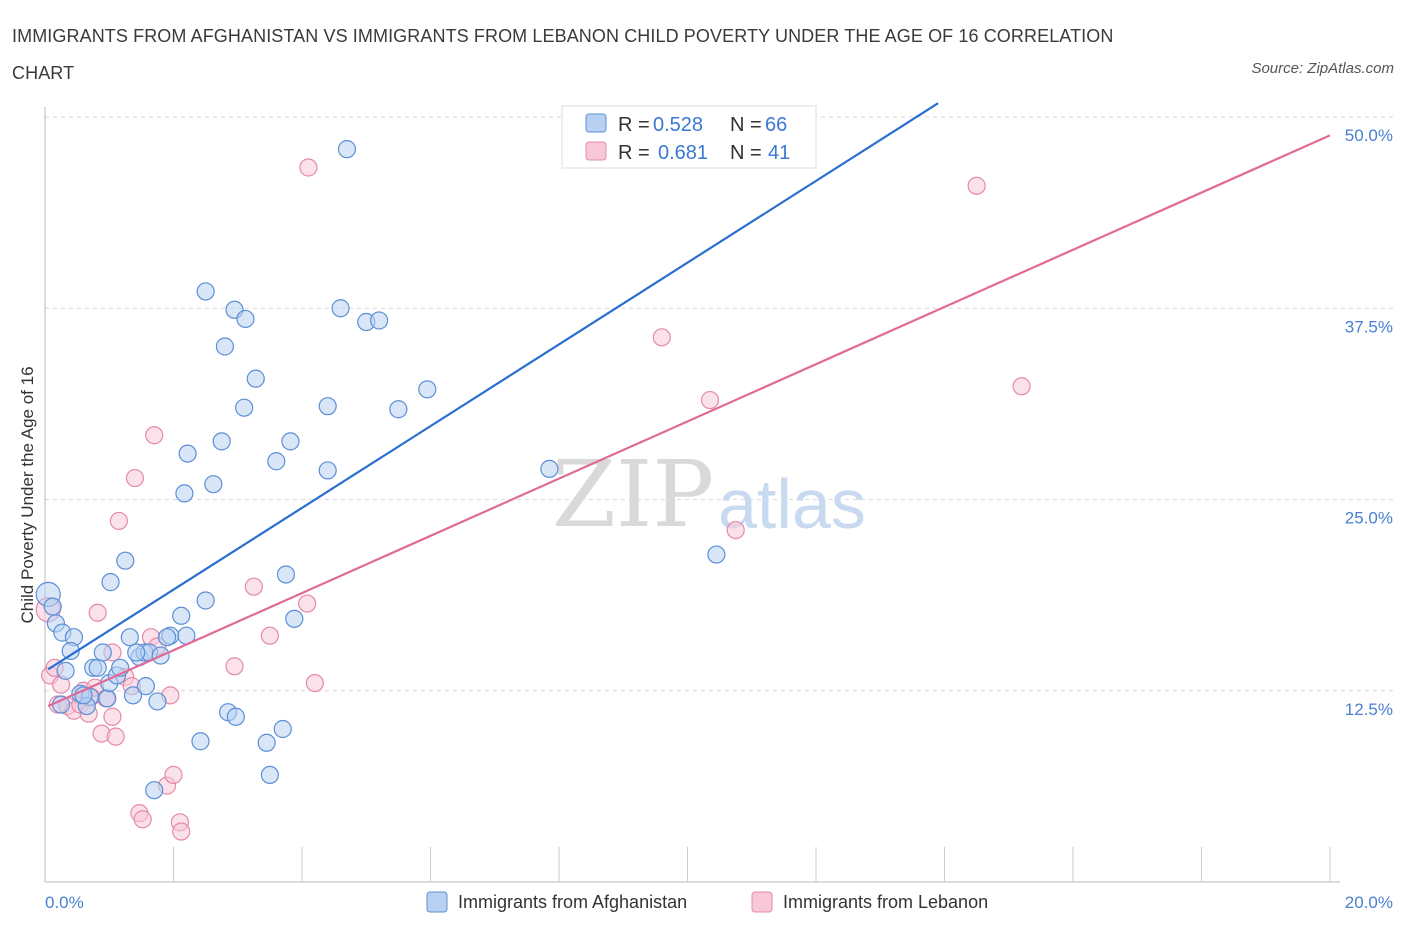 This screenshot has height=930, width=1406. What do you see at coordinates (633, 494) in the screenshot?
I see `watermark-zip: ZIP` at bounding box center [633, 494].